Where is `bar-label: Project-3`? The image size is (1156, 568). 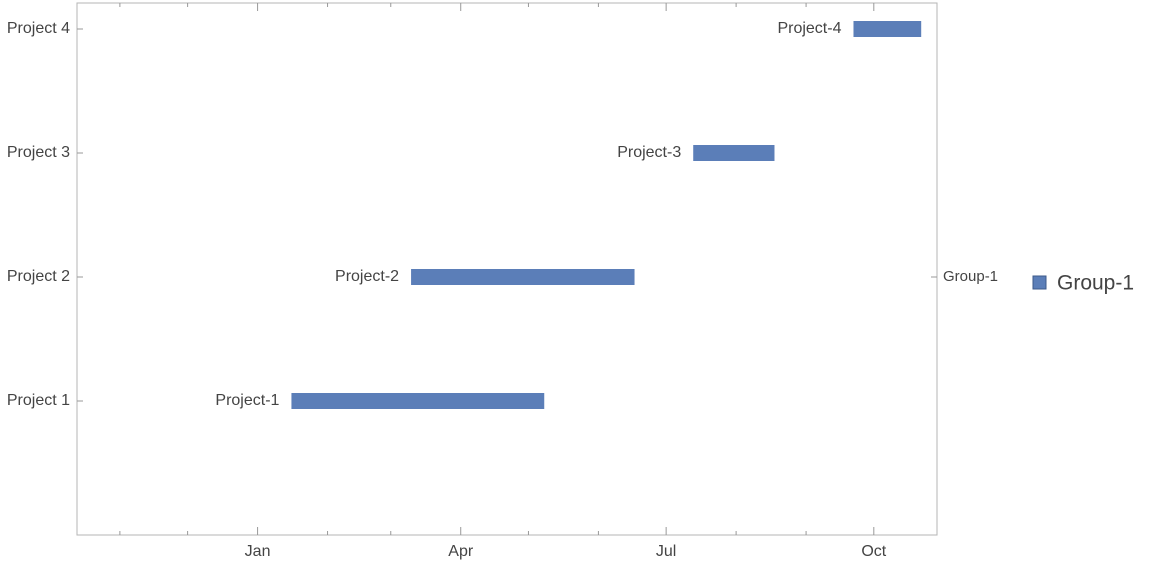 bar-label: Project-3 is located at coordinates (649, 152).